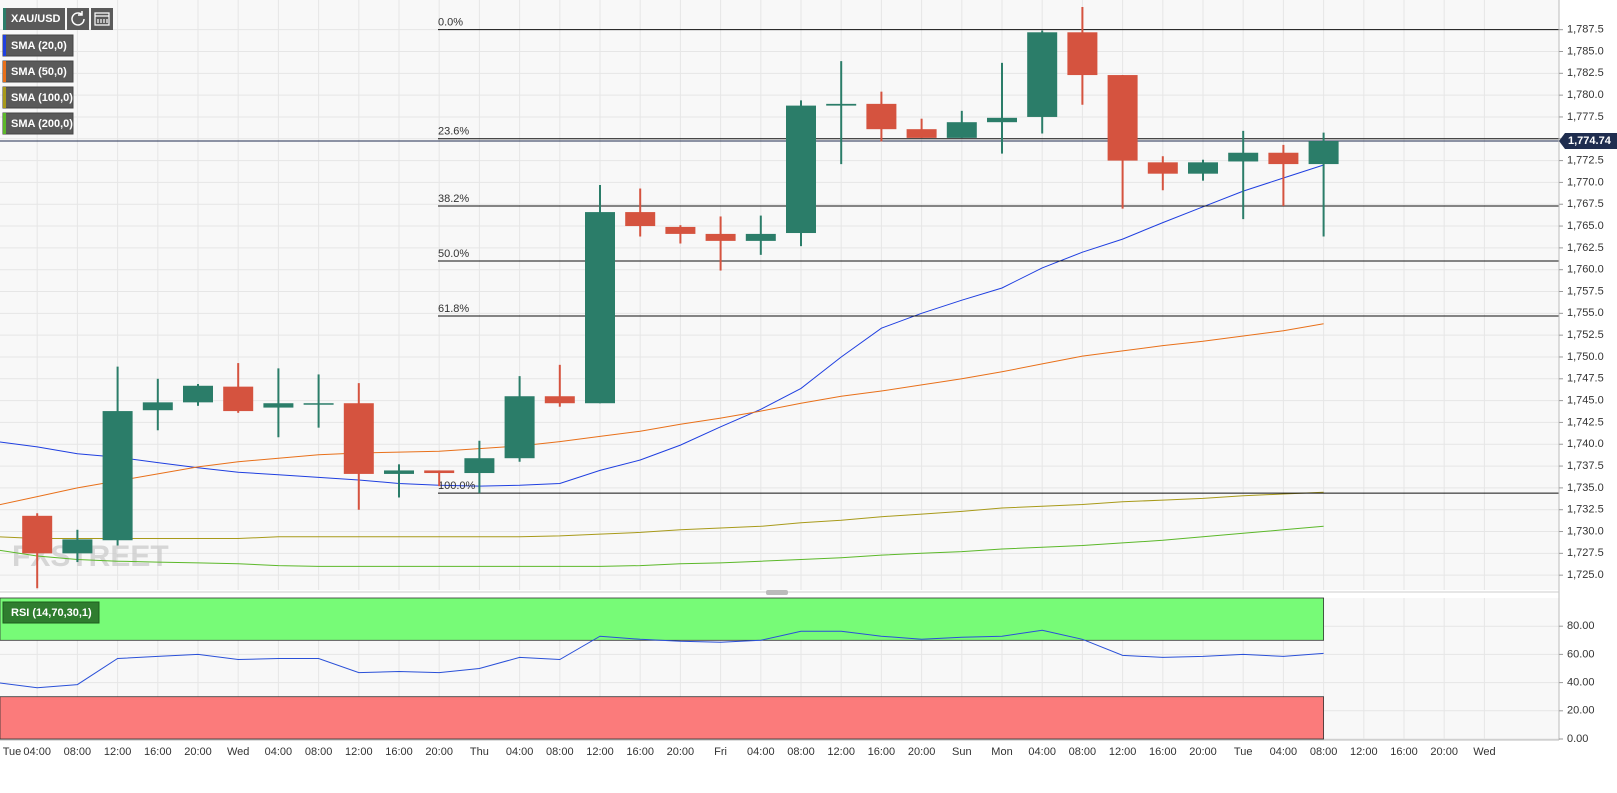 The image size is (1617, 793). I want to click on y-tick-label: 1,732.5, so click(1585, 510).